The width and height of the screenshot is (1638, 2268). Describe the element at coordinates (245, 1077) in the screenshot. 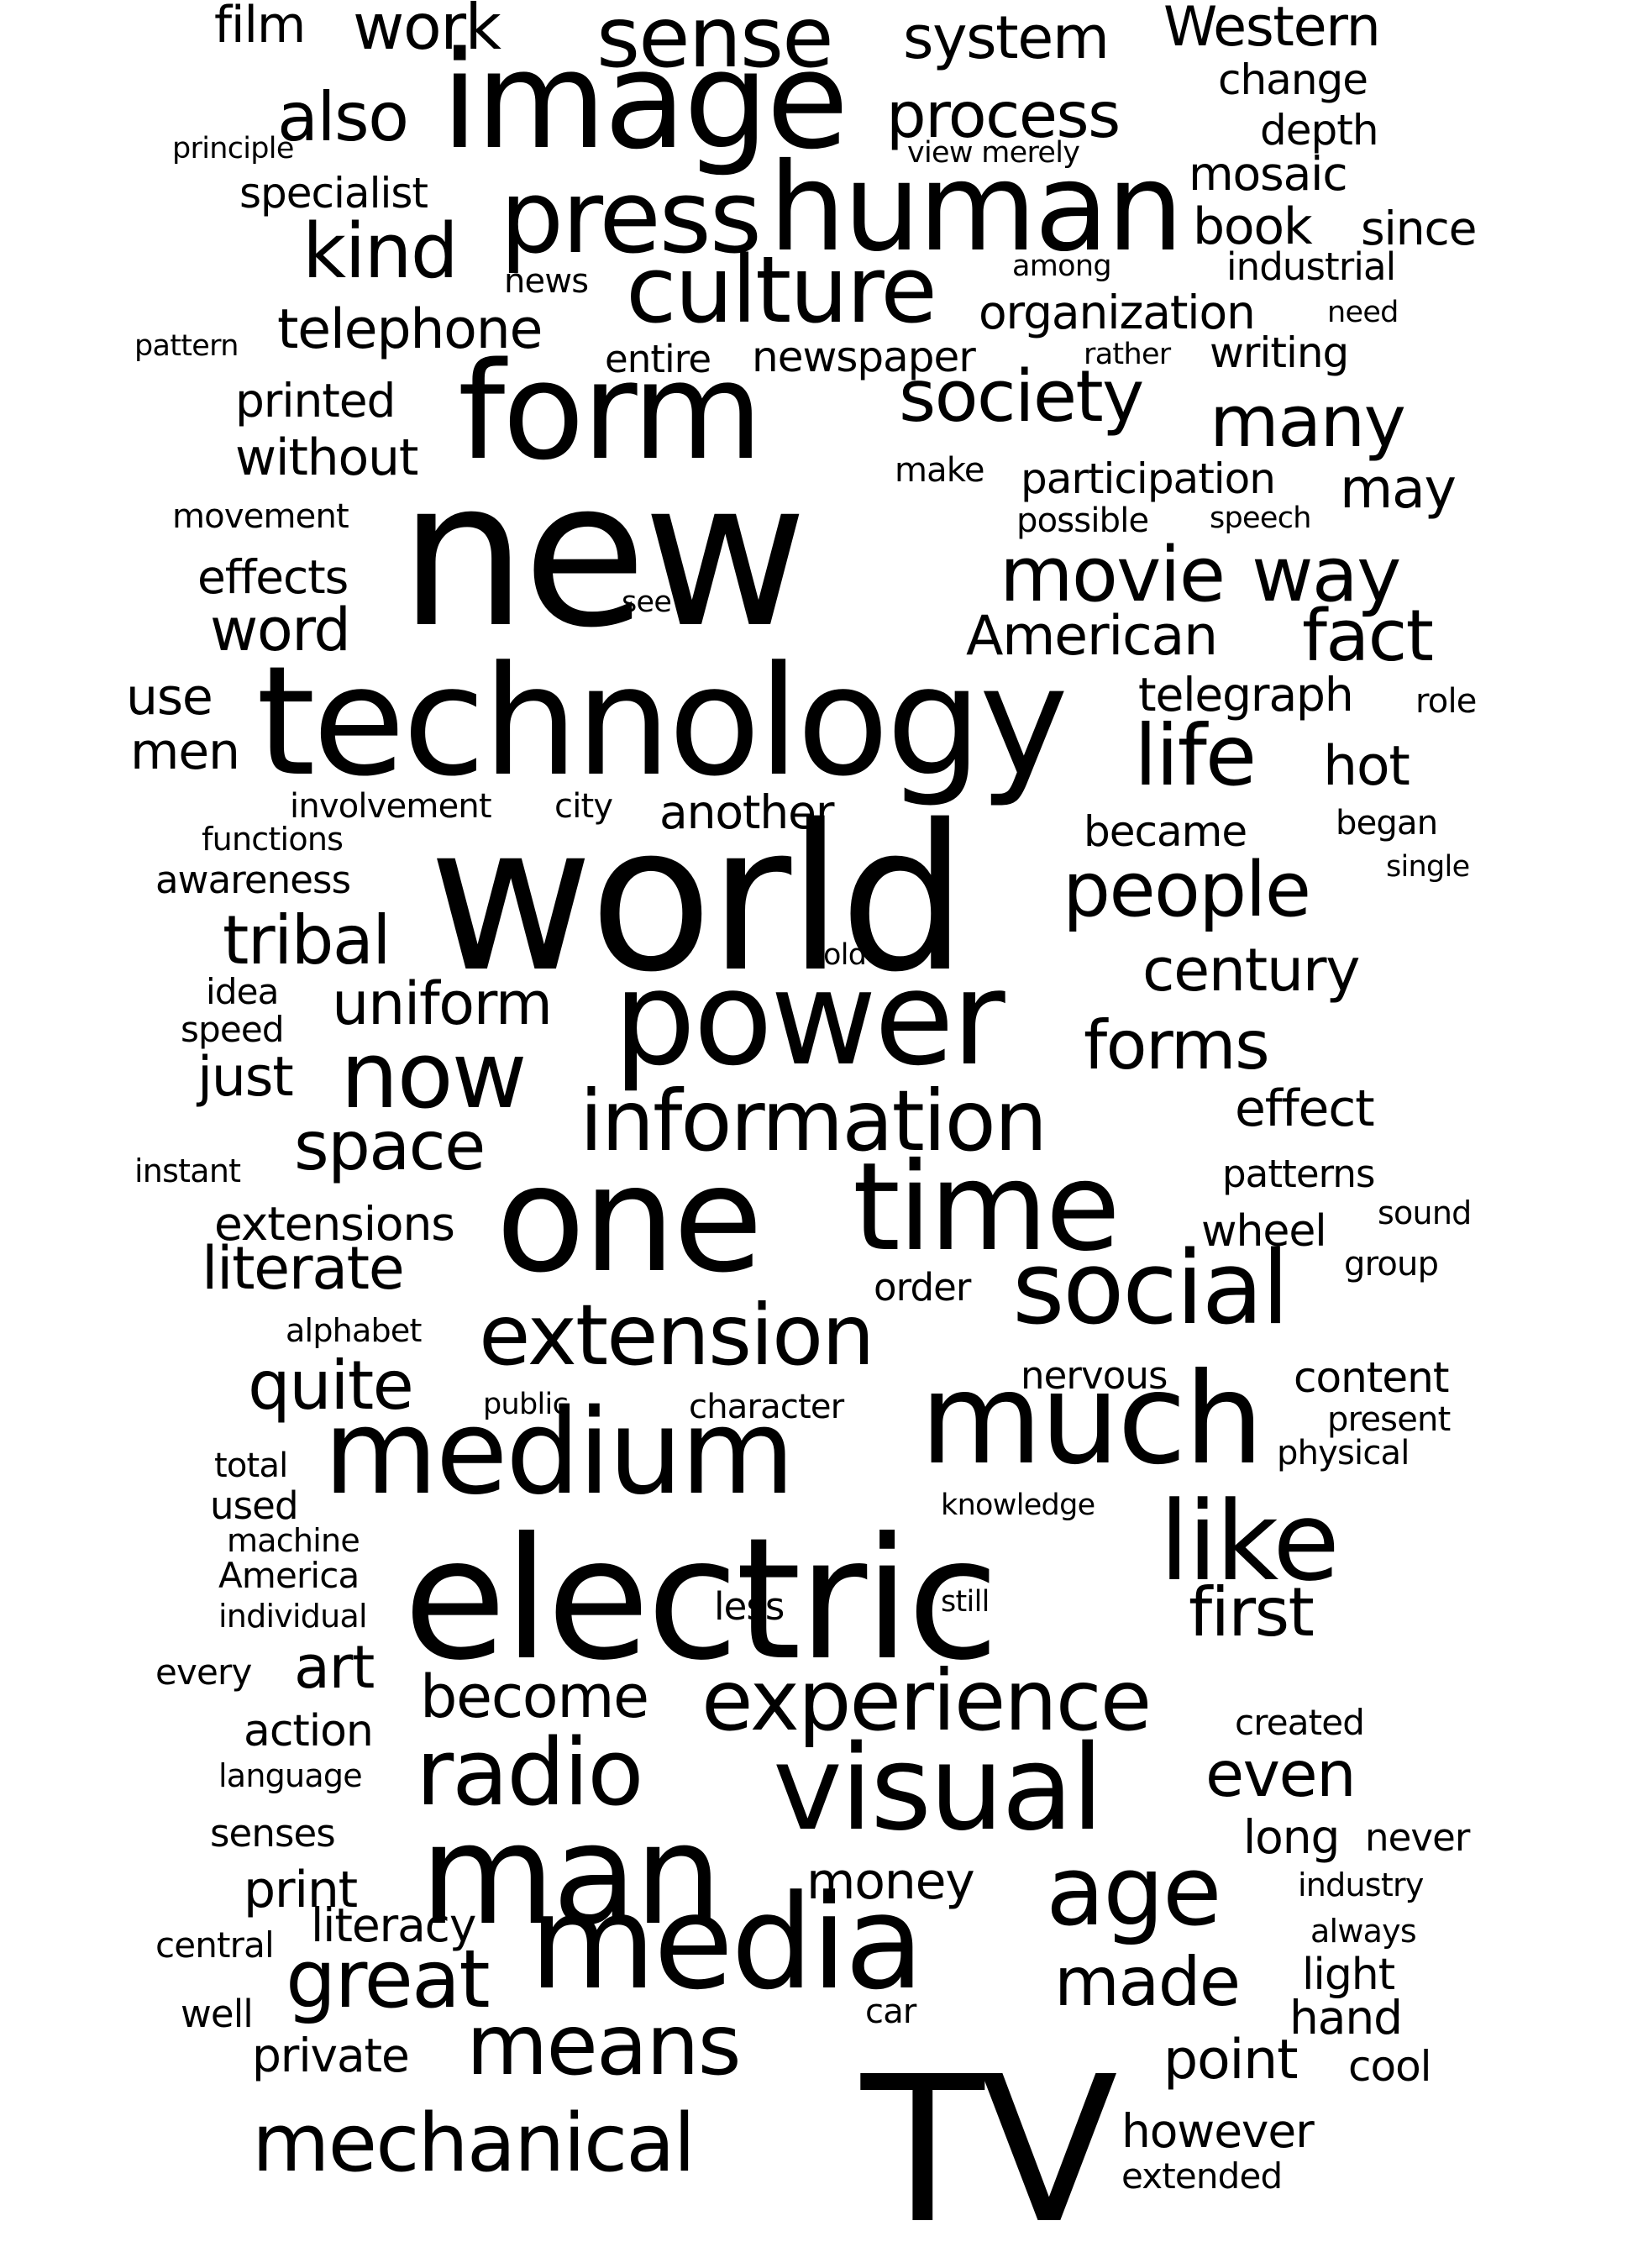

I see `cloud-word: just` at that location.